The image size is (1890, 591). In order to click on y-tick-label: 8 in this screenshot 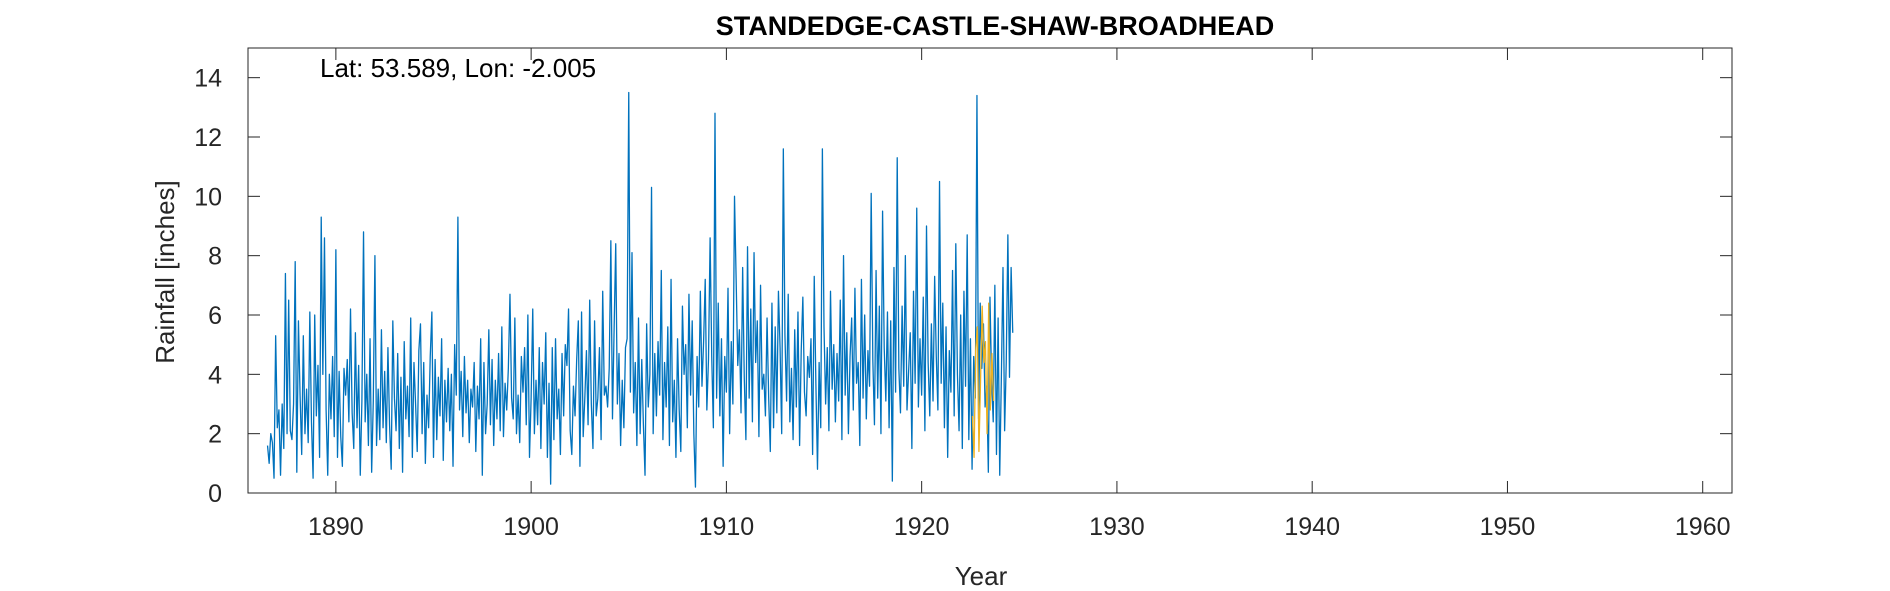, I will do `click(215, 257)`.